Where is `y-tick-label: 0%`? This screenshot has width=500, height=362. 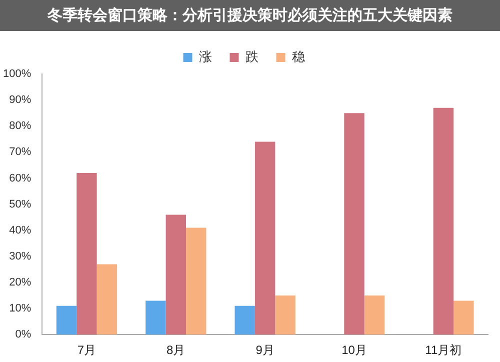 y-tick-label: 0% is located at coordinates (23, 334).